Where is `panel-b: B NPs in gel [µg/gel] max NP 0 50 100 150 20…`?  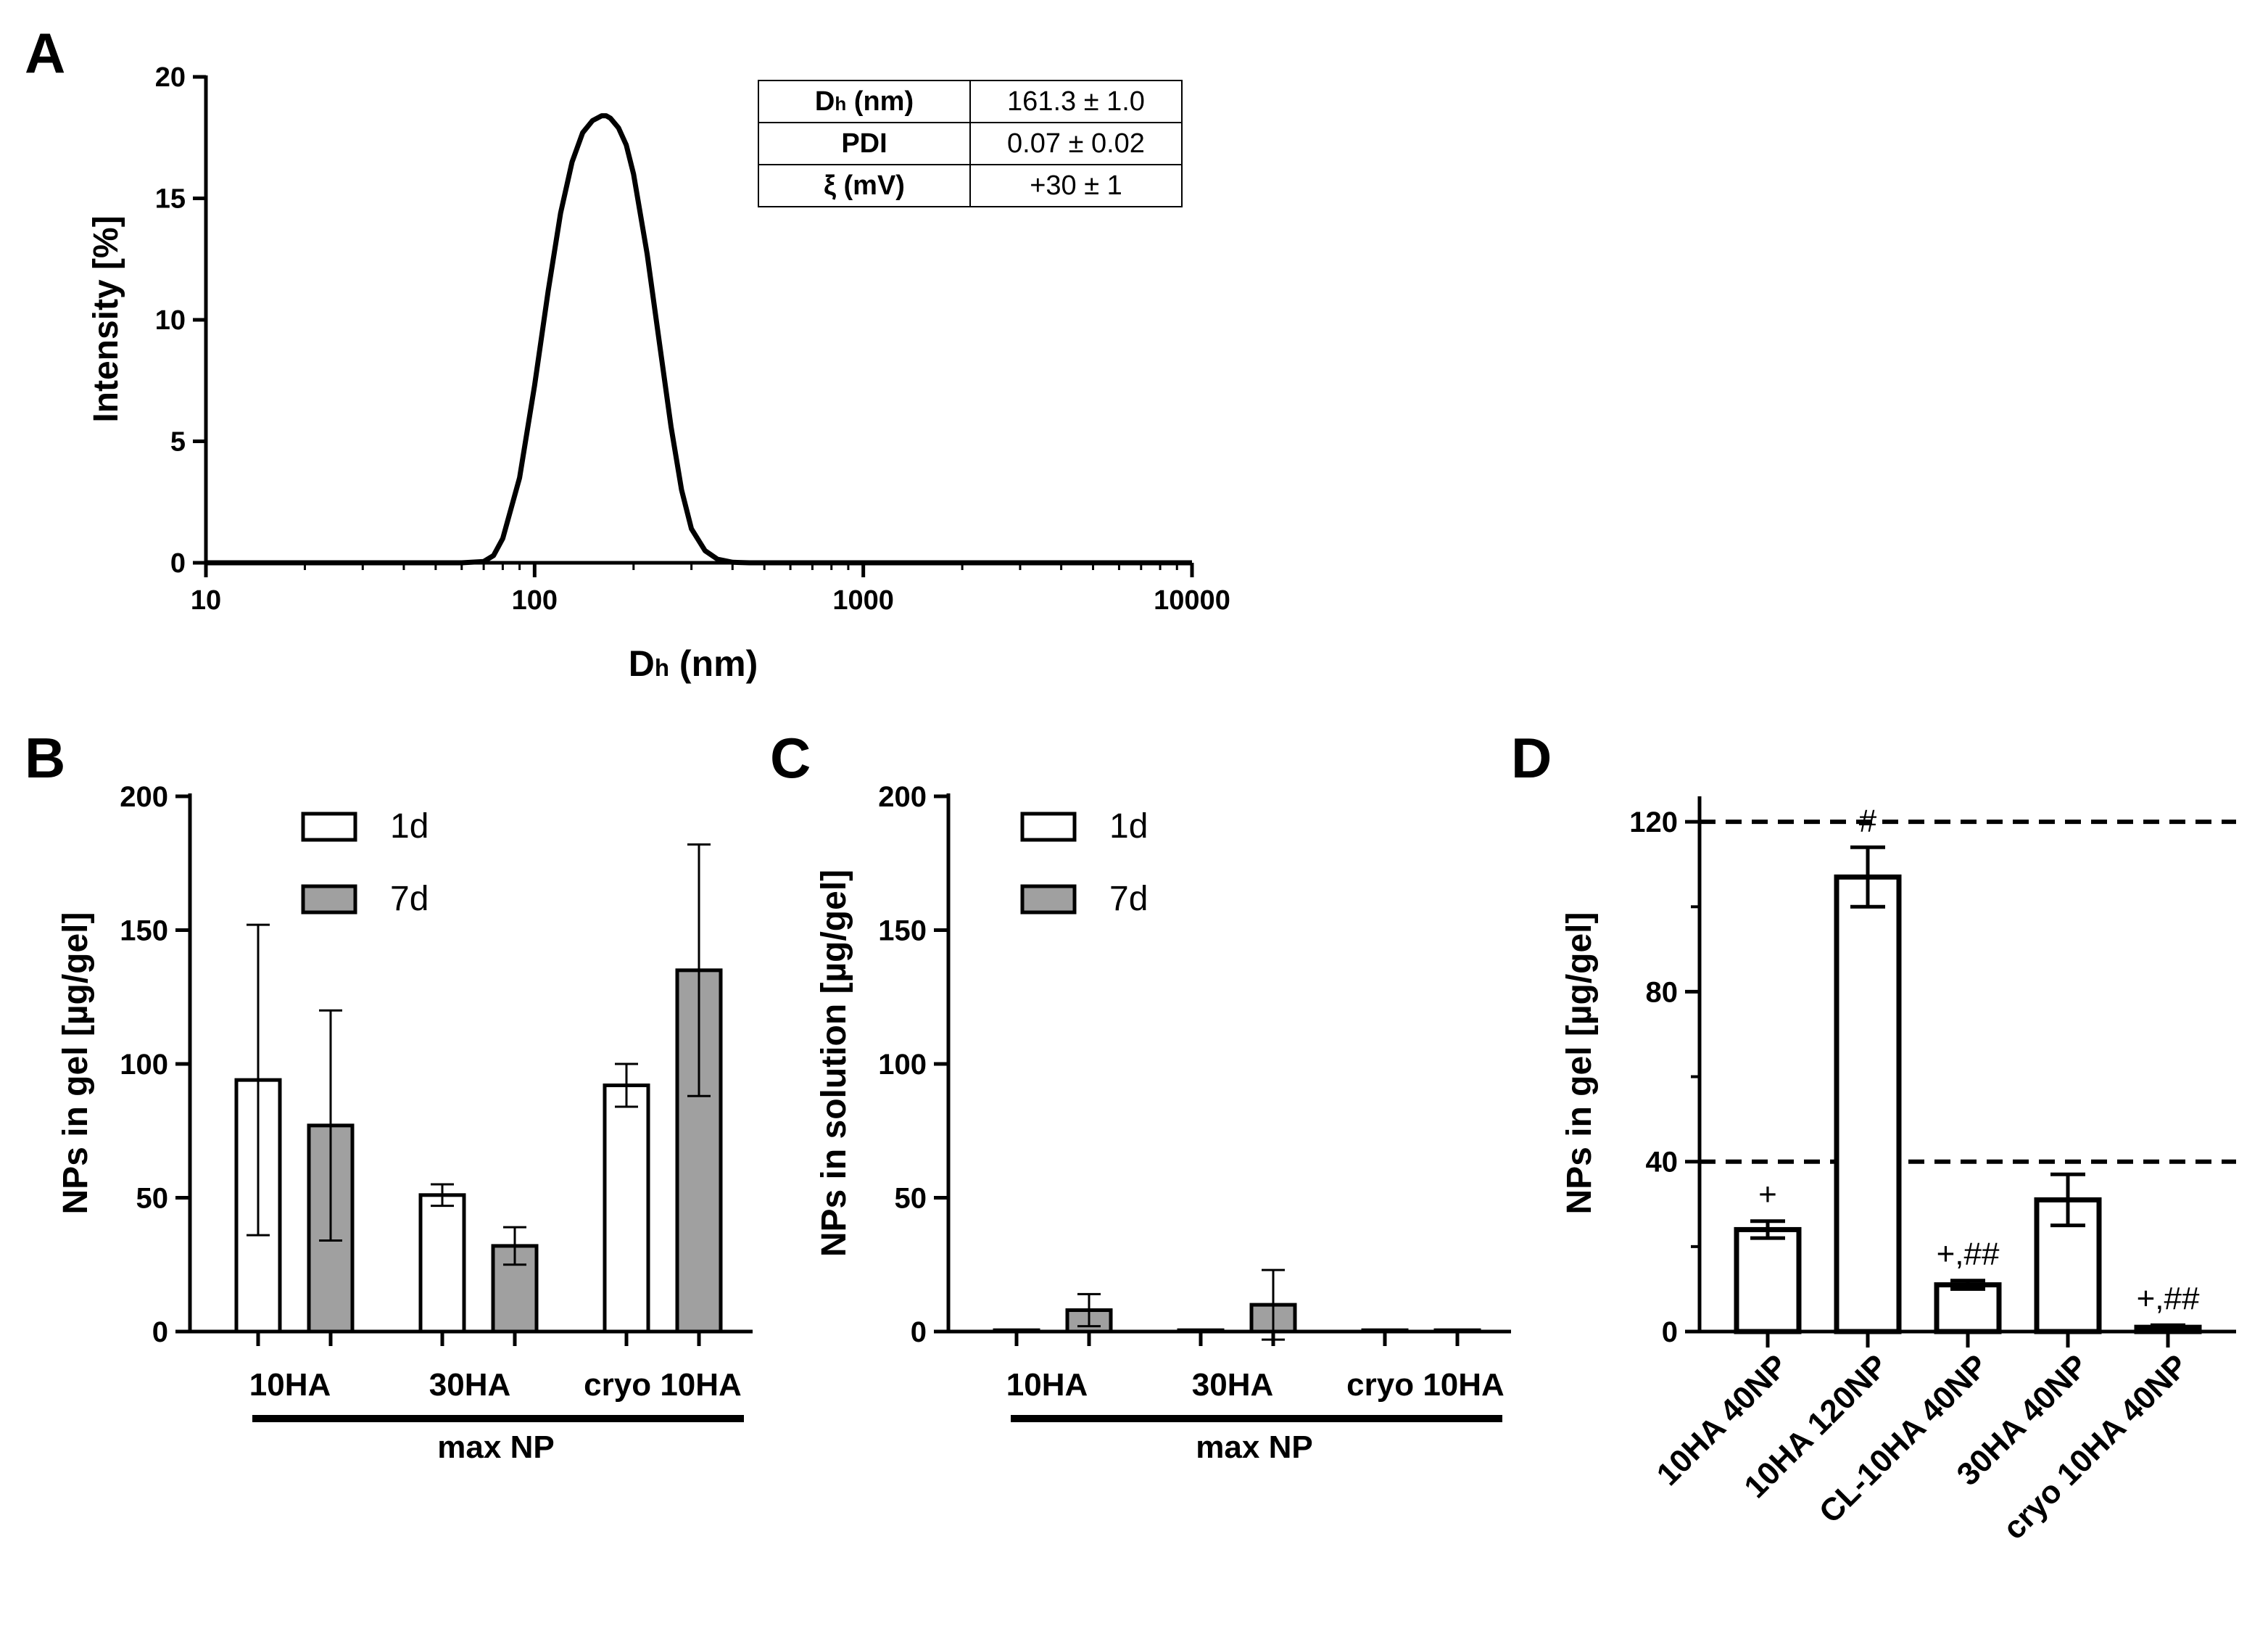
panel-b: B NPs in gel [µg/gel] max NP 0 50 100 150 20… is located at coordinates (389, 1095).